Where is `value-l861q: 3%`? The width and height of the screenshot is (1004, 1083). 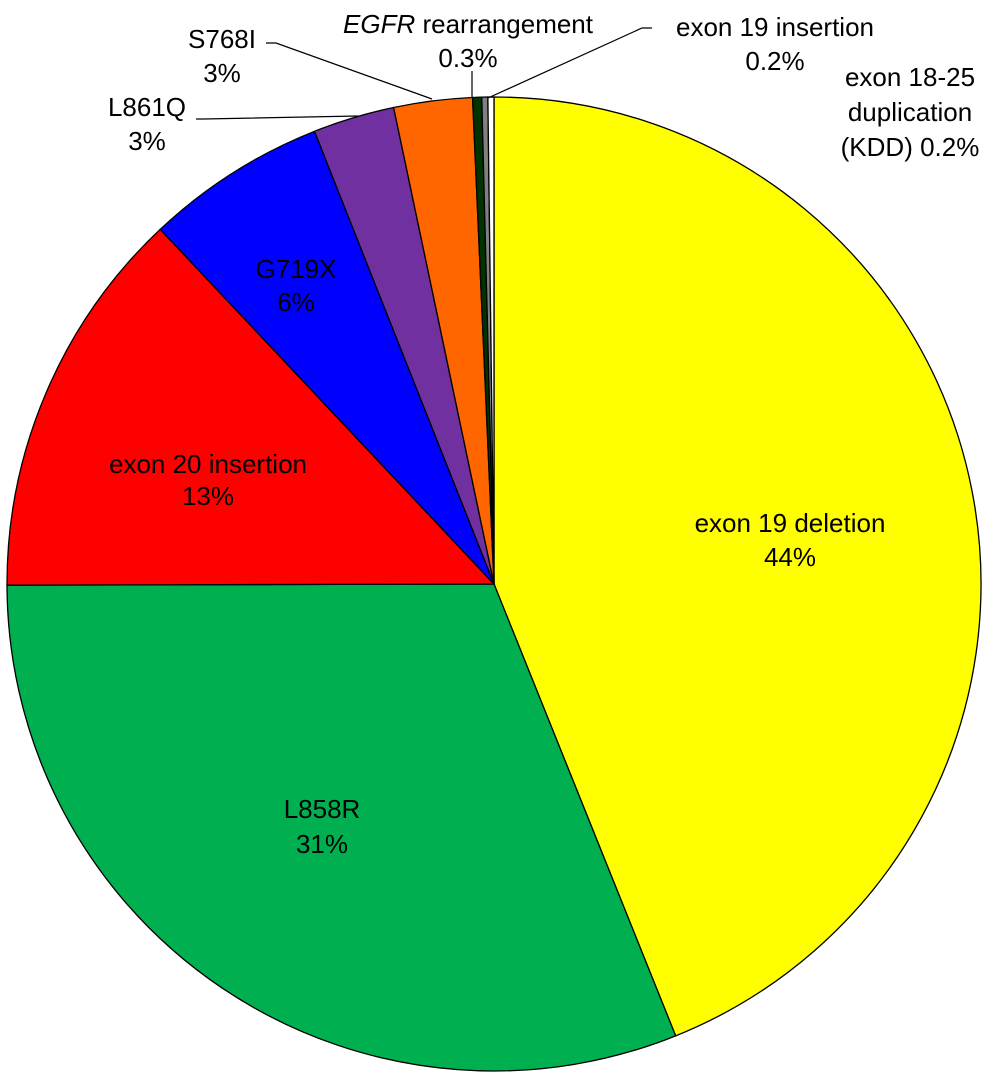 value-l861q: 3% is located at coordinates (147, 141).